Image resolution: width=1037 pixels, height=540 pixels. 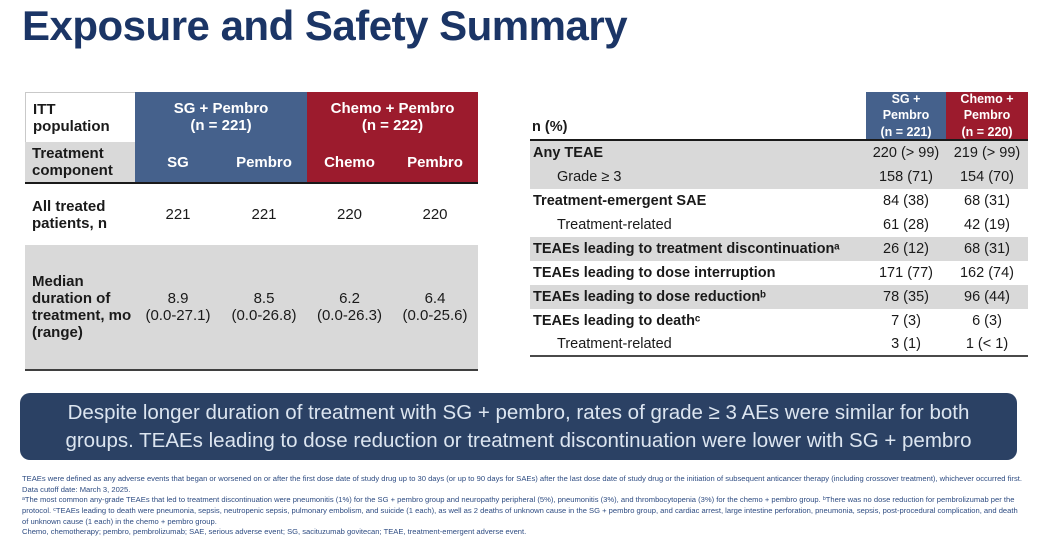 I want to click on safety-value-sg: 78 (35), so click(x=906, y=297).